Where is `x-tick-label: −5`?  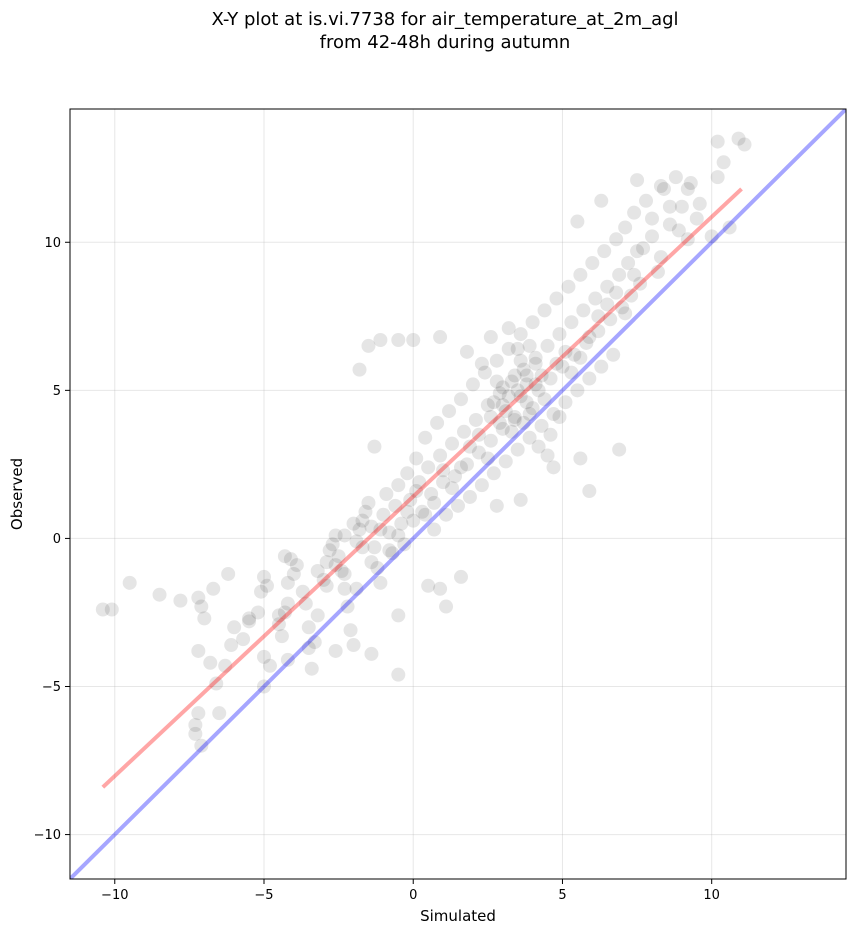 x-tick-label: −5 is located at coordinates (263, 895).